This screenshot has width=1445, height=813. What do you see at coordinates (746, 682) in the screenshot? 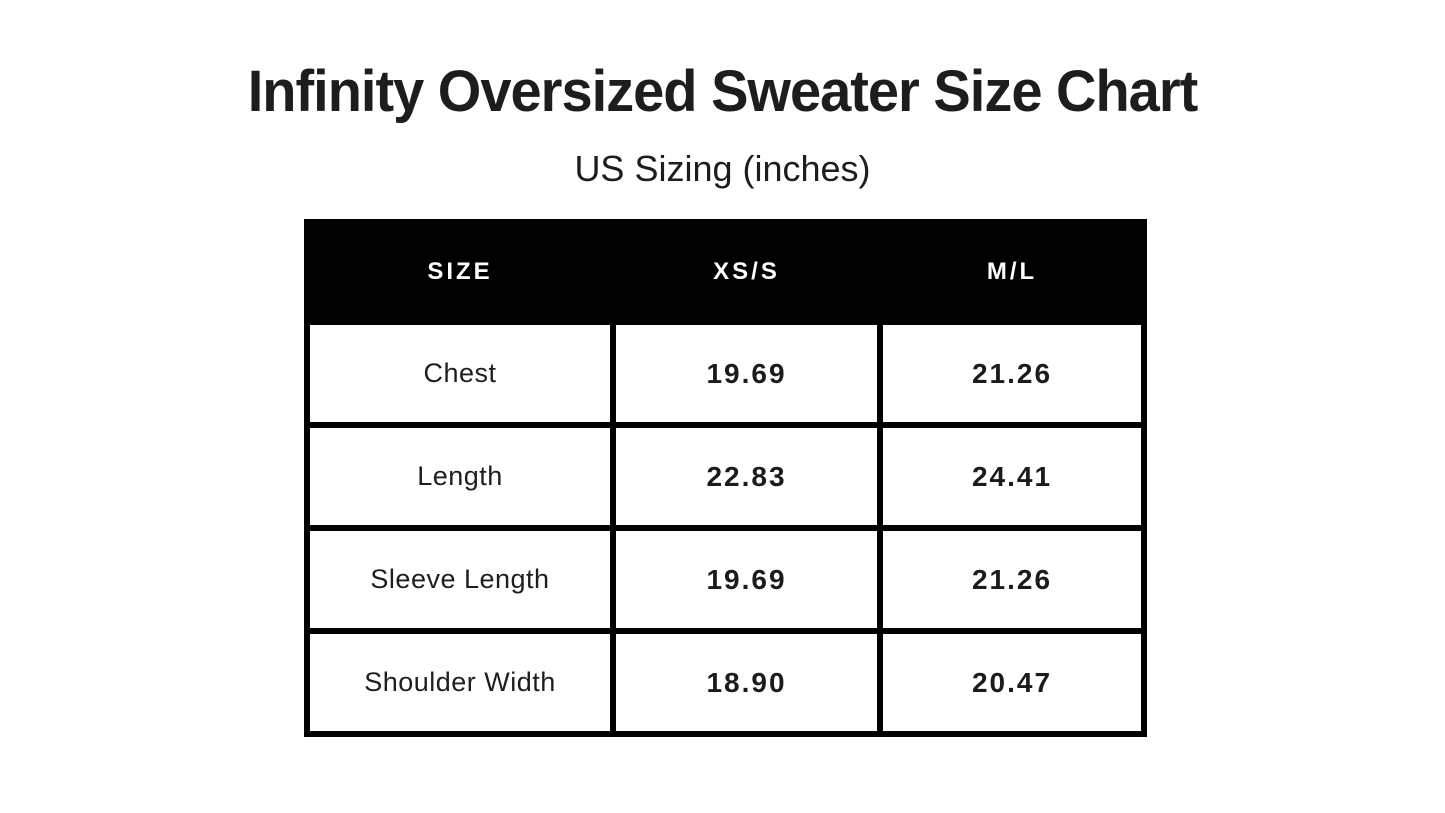
I see `cell-shoulder-width-xs-s: 18.90` at bounding box center [746, 682].